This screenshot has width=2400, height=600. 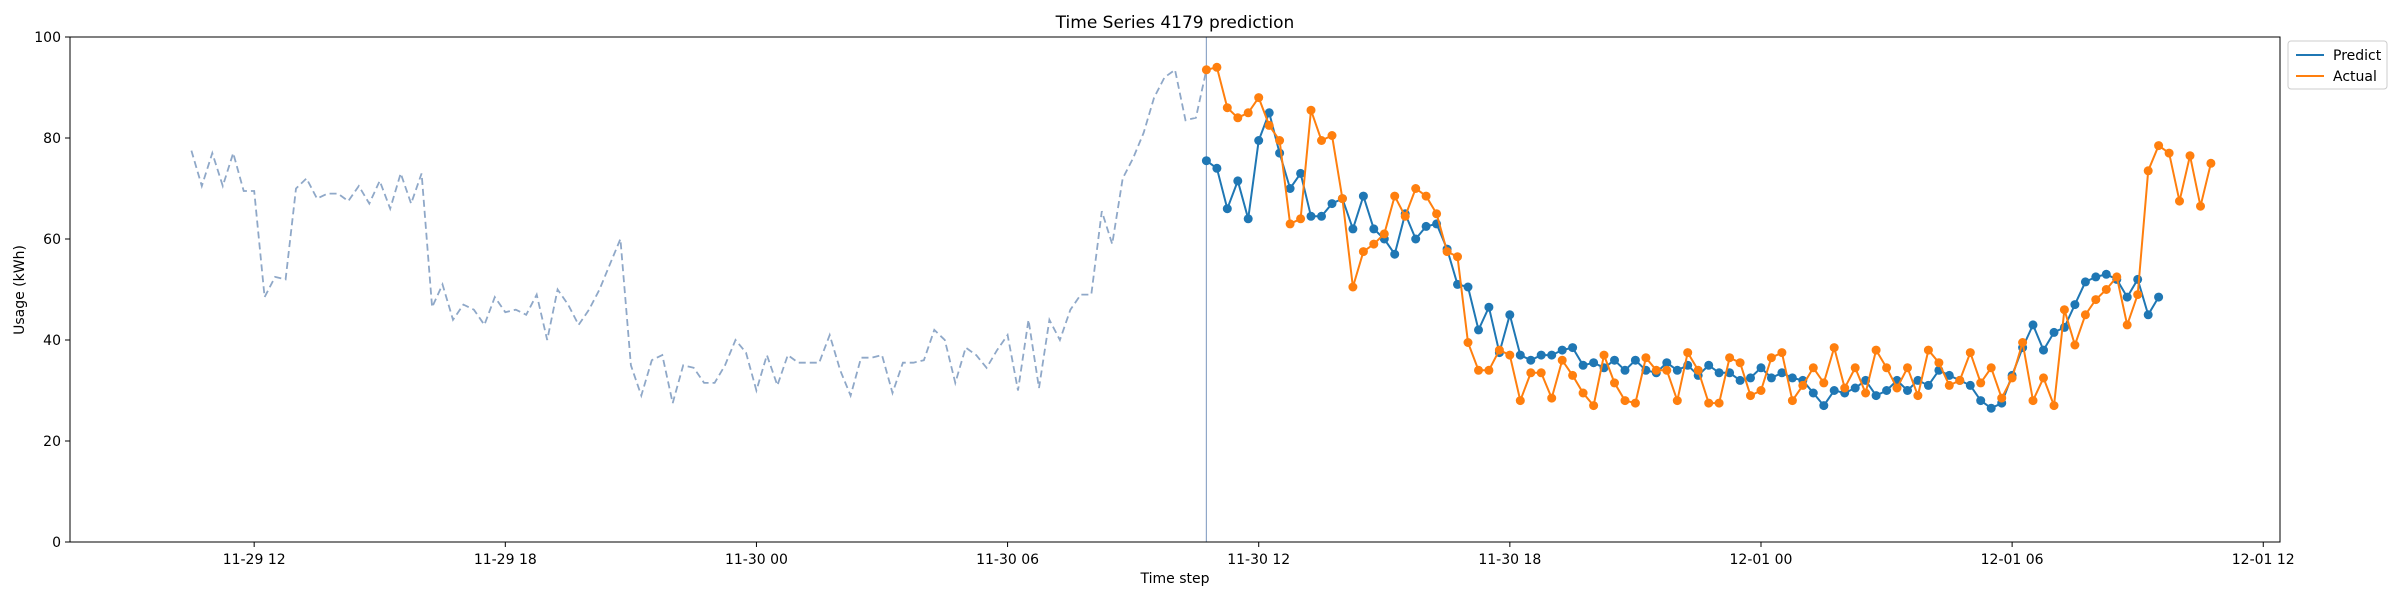 I want to click on y-tick-label: 60, so click(x=52, y=240).